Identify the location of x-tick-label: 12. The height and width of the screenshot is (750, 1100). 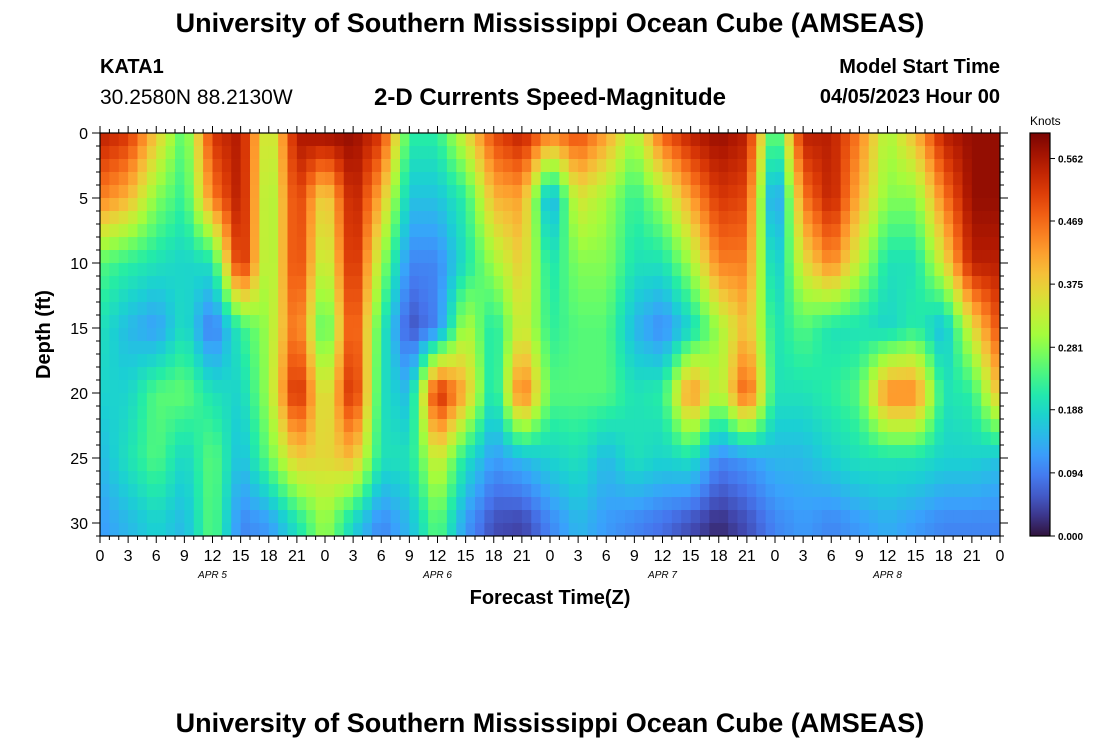
(888, 556).